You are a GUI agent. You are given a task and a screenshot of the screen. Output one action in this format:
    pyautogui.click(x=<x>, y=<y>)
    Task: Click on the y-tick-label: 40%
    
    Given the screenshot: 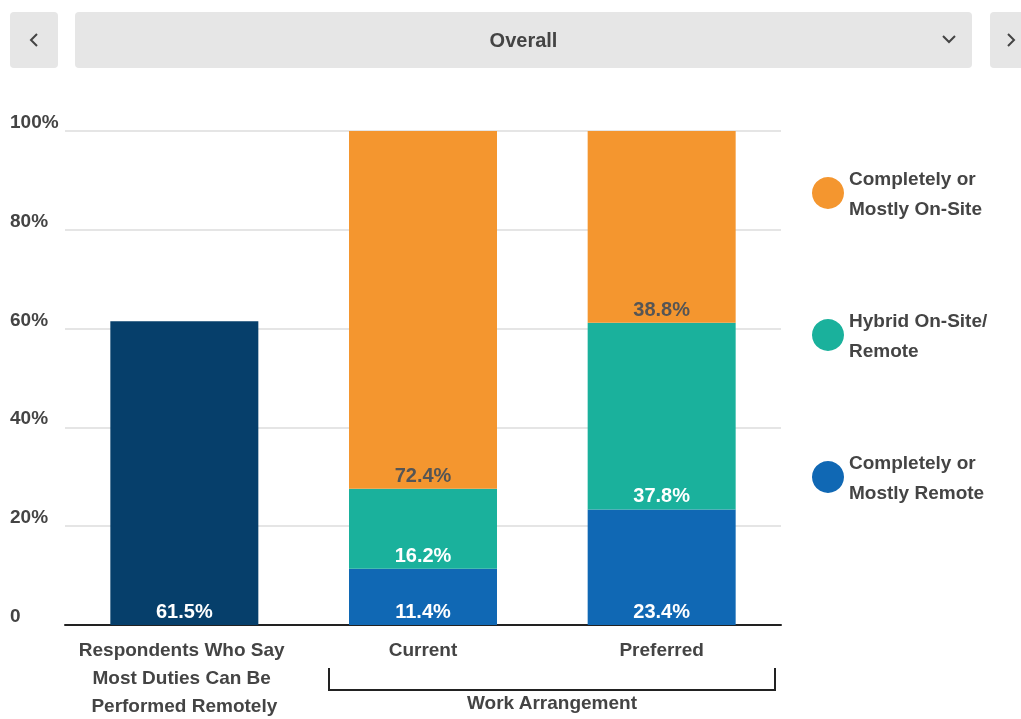 What is the action you would take?
    pyautogui.click(x=29, y=418)
    